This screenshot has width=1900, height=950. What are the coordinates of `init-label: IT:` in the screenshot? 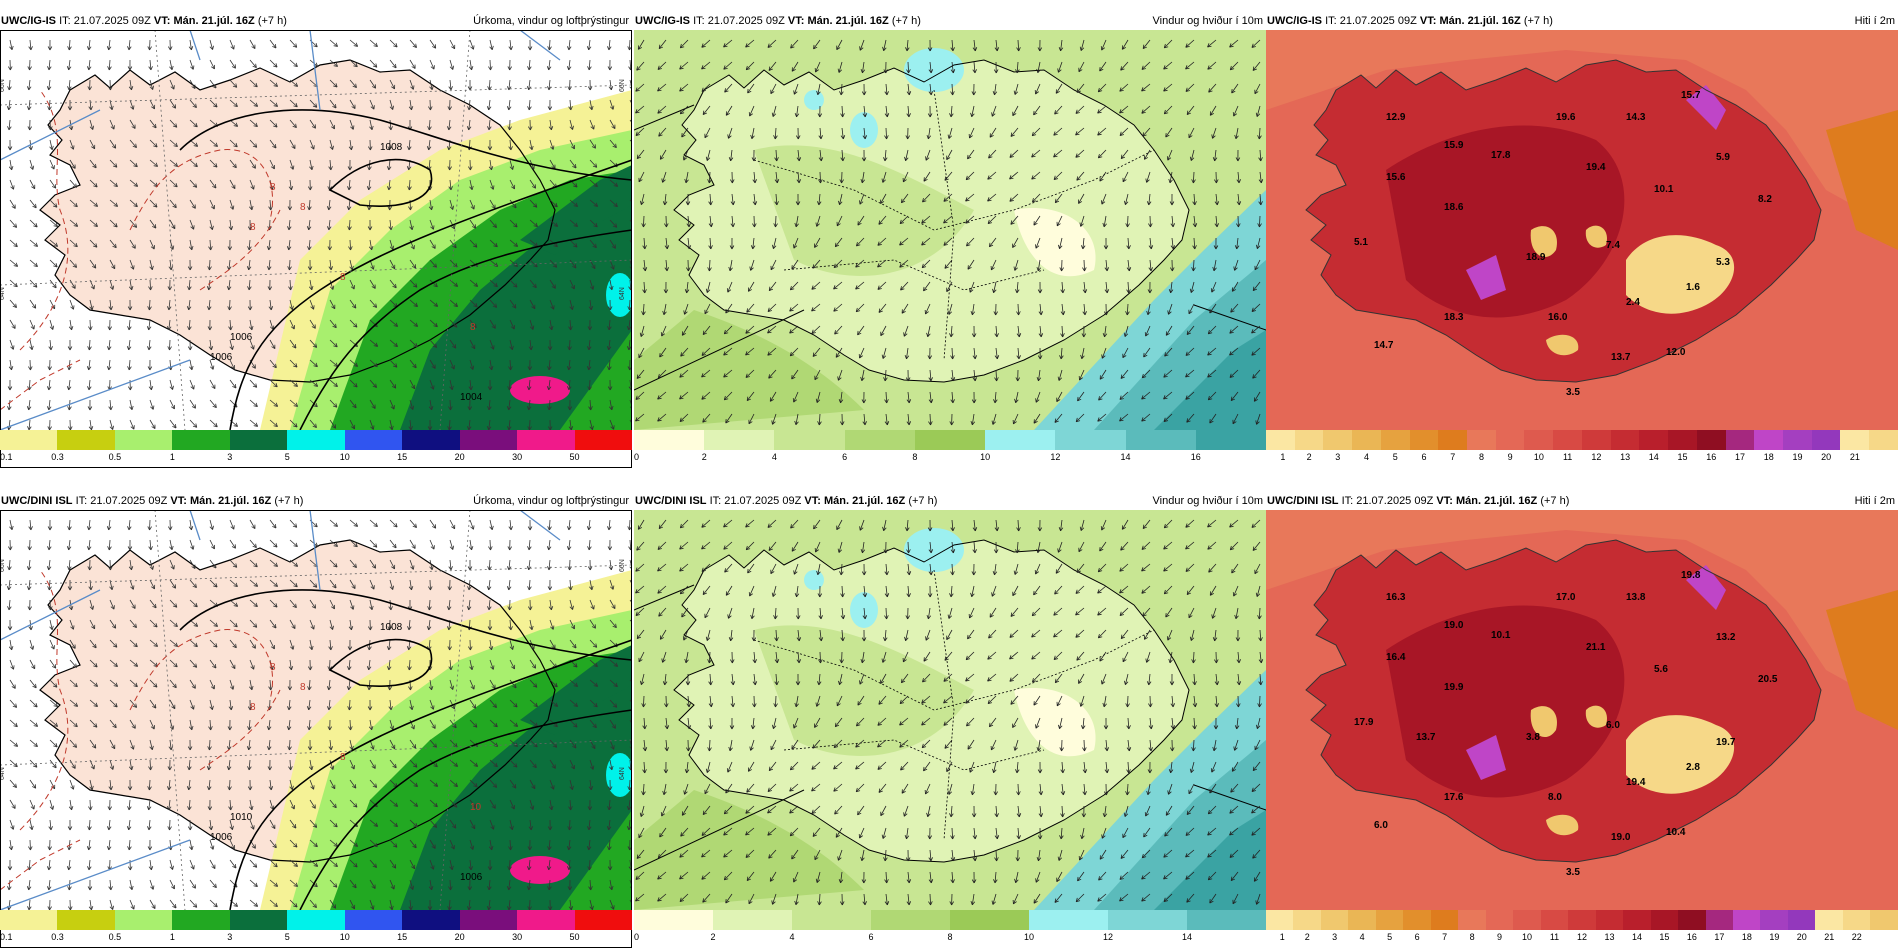 It's located at (699, 21).